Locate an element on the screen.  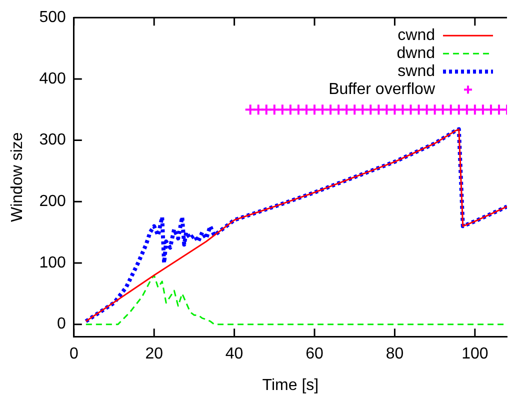
y-tick-label: 200 is located at coordinates (52, 201).